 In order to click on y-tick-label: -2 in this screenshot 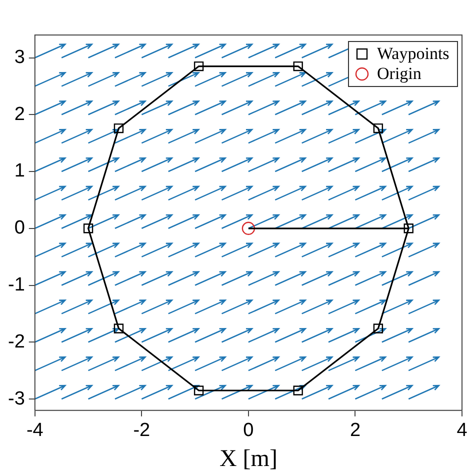, I will do `click(16, 341)`.